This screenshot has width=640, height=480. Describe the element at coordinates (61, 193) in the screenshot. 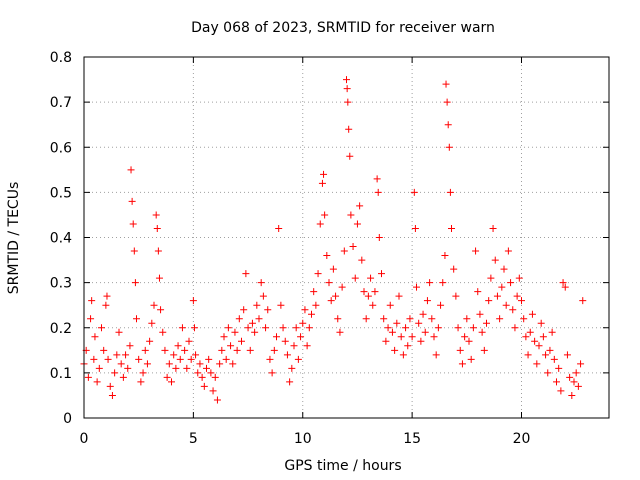

I see `y-tick-label: 0.5` at that location.